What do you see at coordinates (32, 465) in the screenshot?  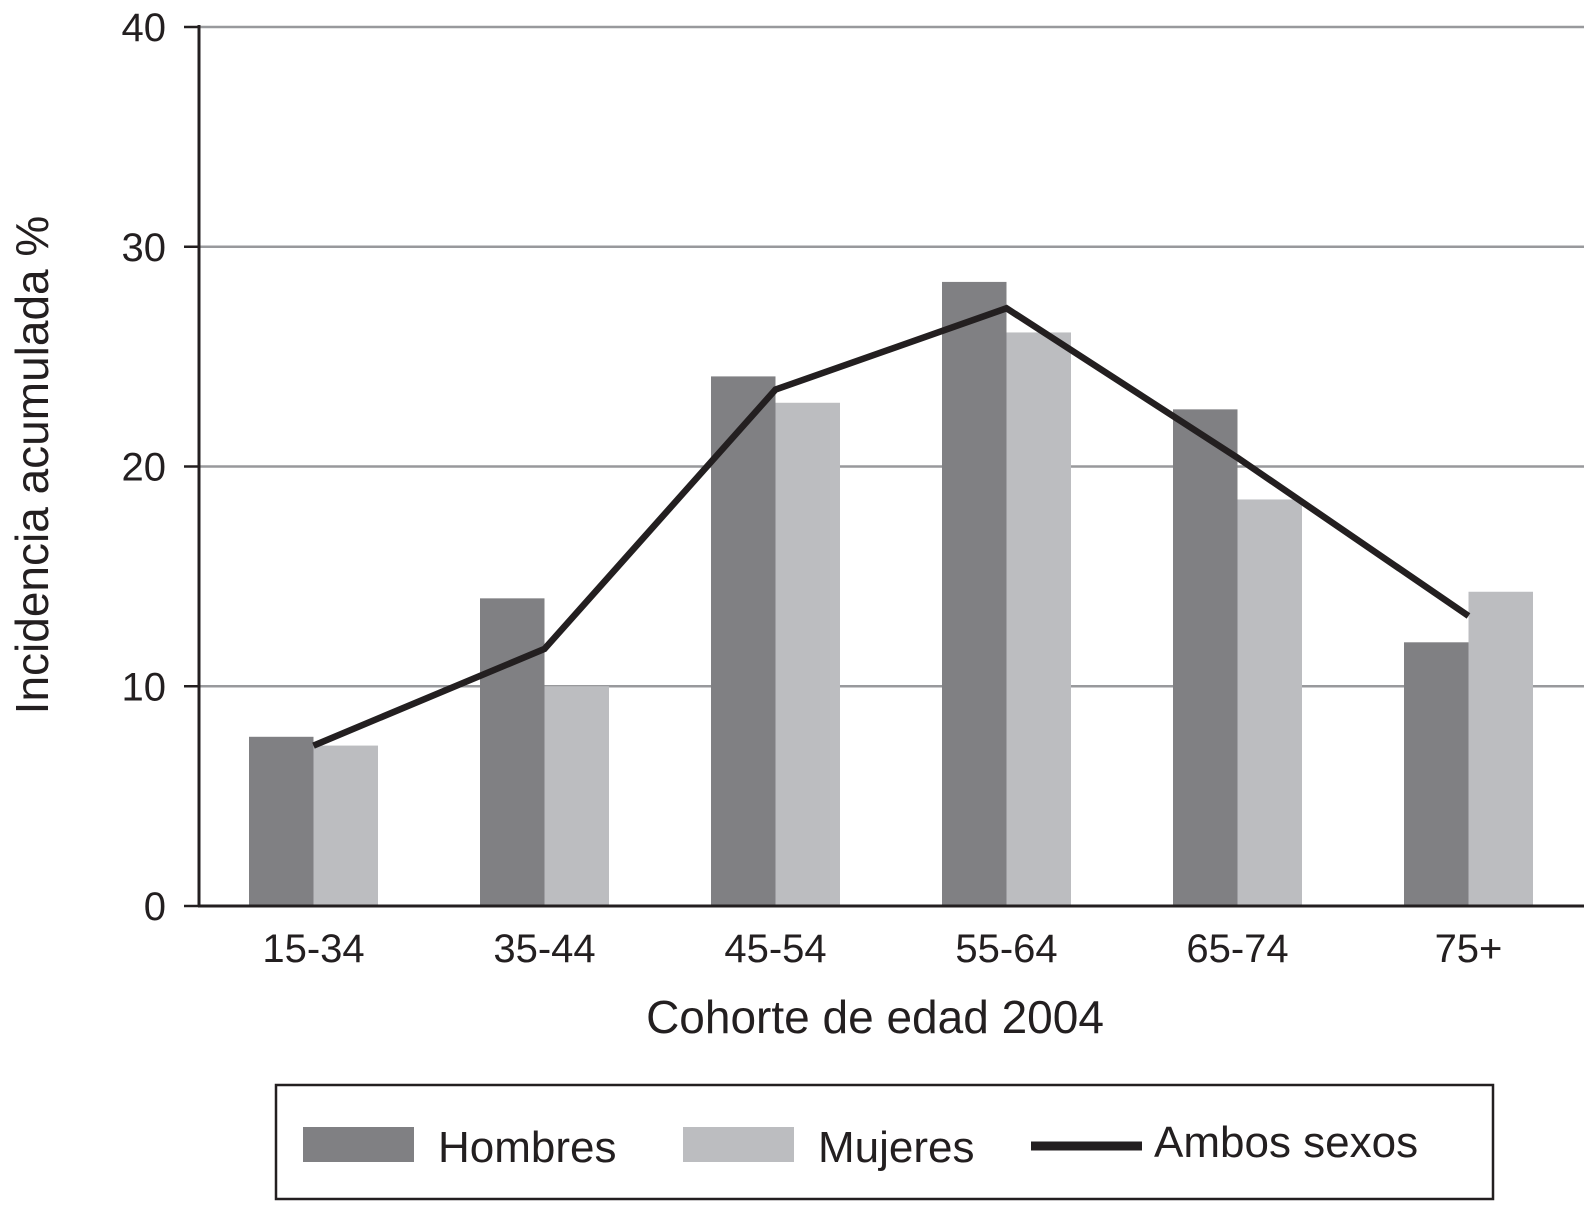 I see `y-axis-title: Incidencia acumulada %` at bounding box center [32, 465].